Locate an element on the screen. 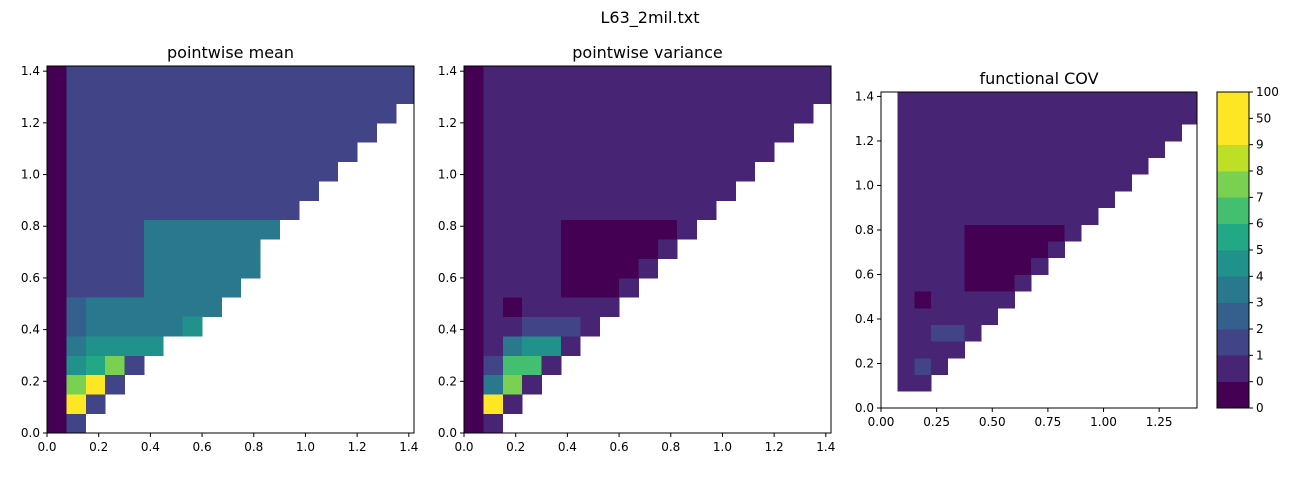  x-tick-label: 0.6 is located at coordinates (619, 447).